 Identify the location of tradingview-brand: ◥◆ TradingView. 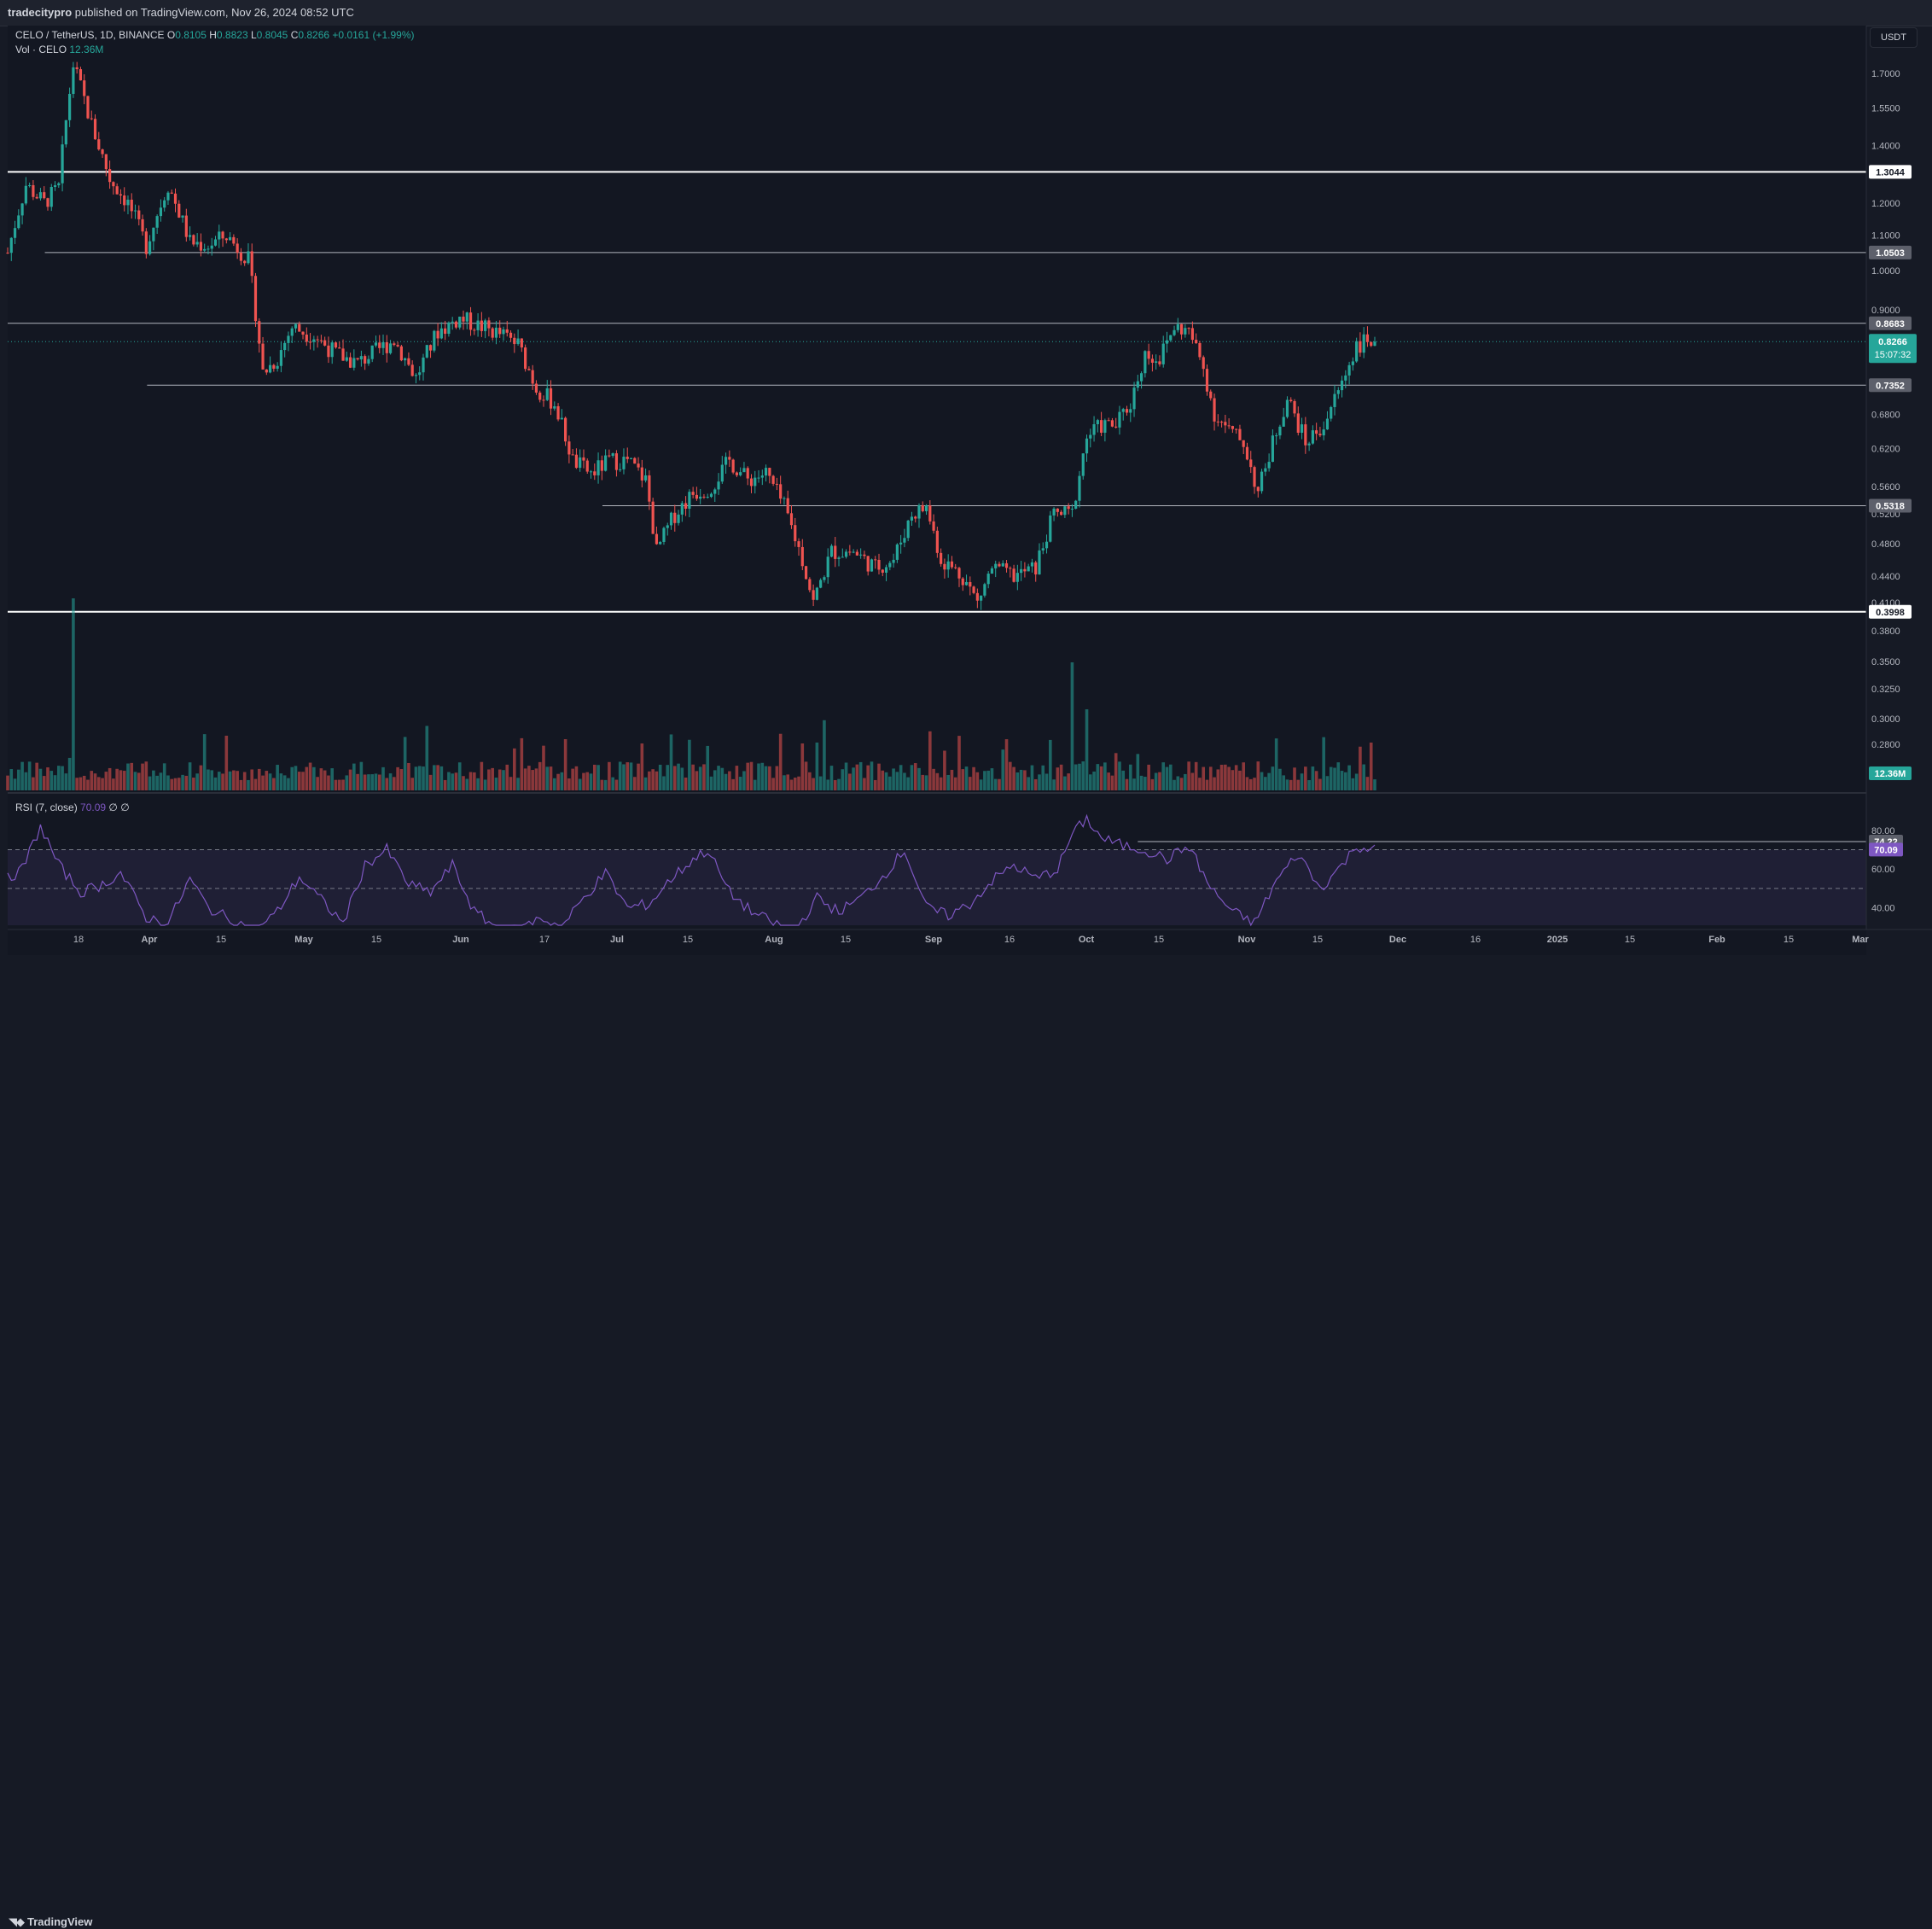
(50, 1922).